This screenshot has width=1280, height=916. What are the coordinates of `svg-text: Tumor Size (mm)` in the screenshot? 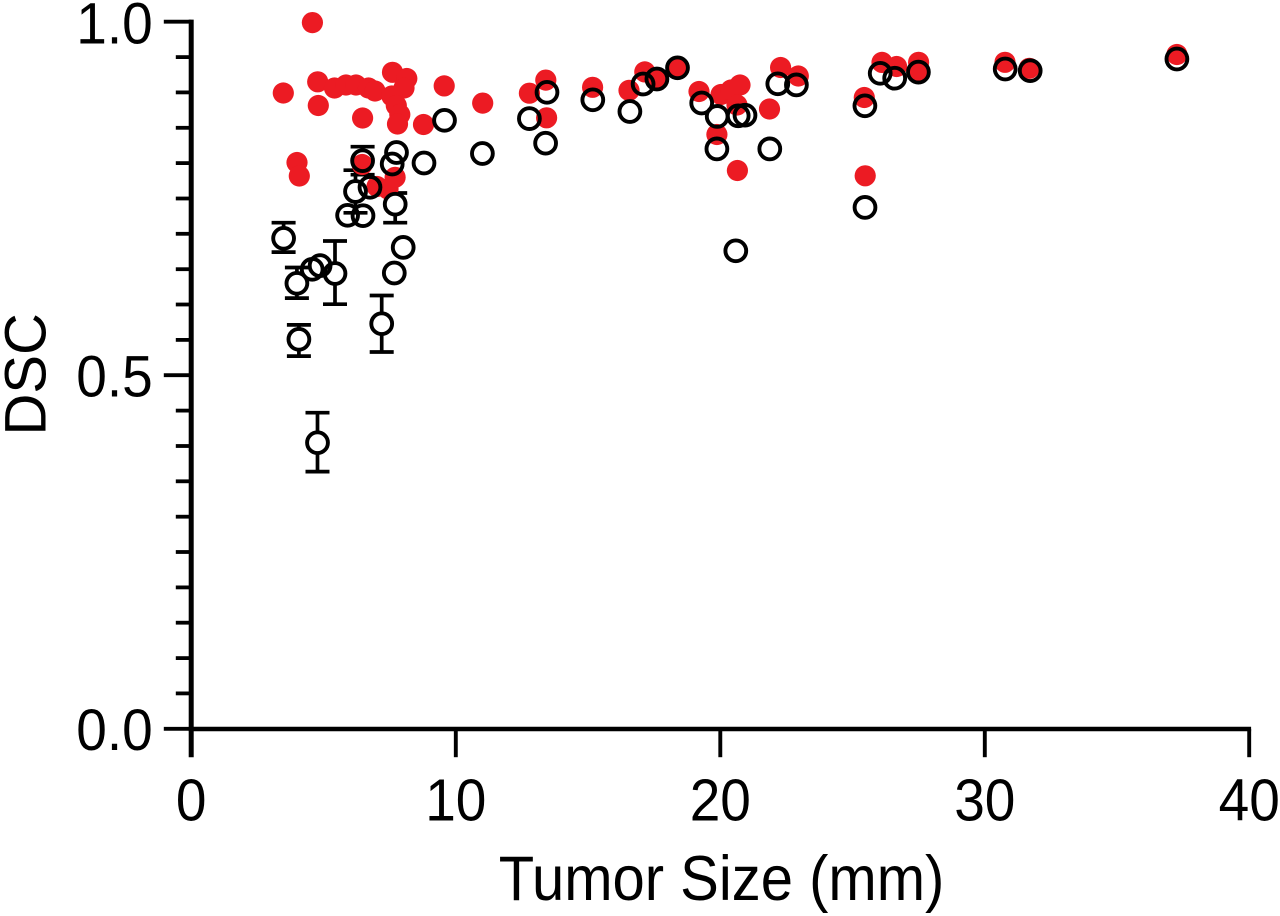 It's located at (722, 878).